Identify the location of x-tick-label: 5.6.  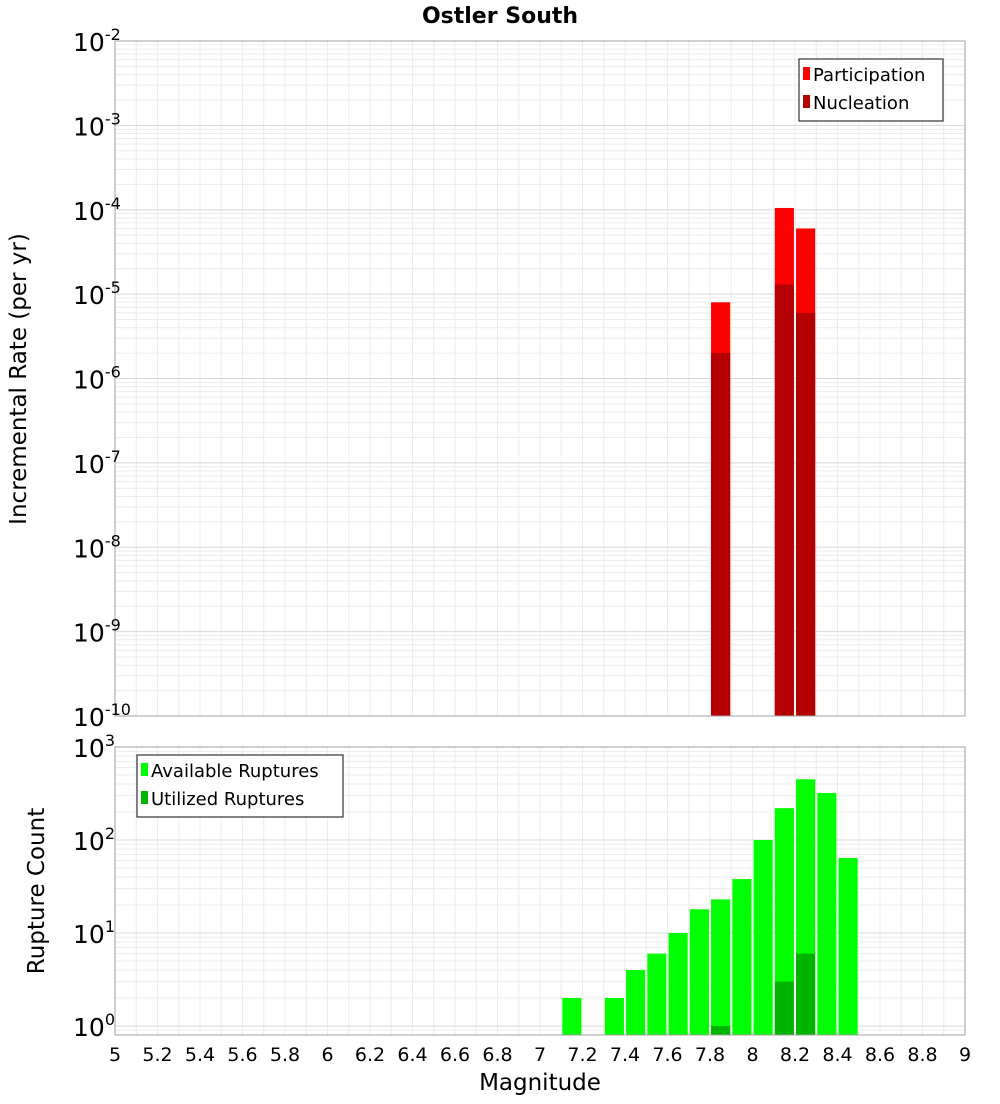
(242, 1055).